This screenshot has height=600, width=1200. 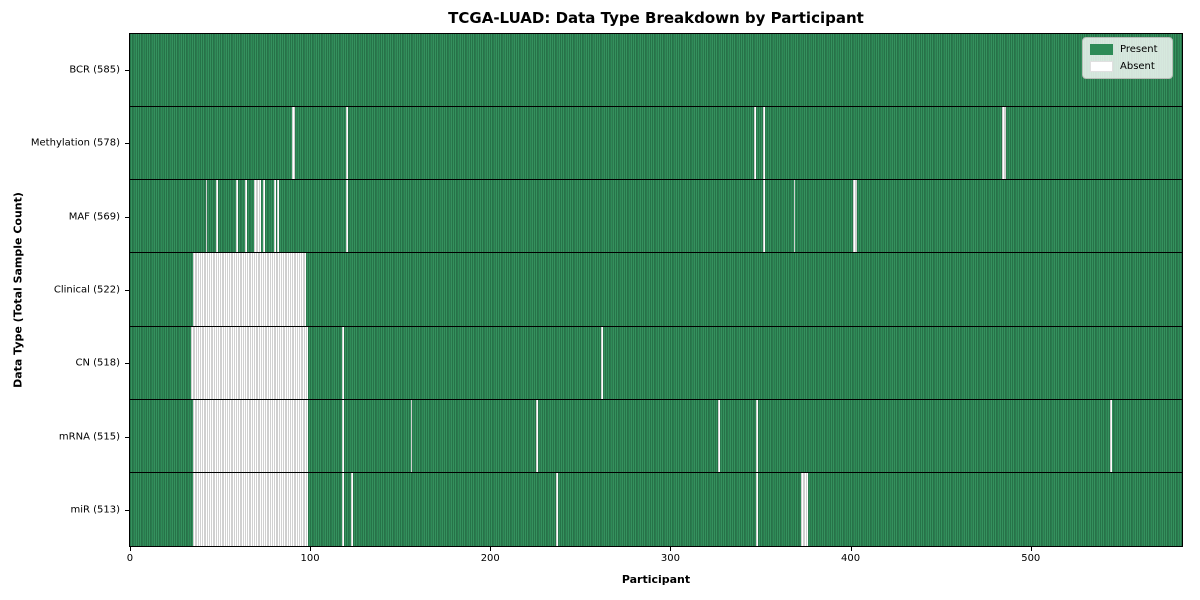 I want to click on x-tick-label: 100, so click(x=310, y=558).